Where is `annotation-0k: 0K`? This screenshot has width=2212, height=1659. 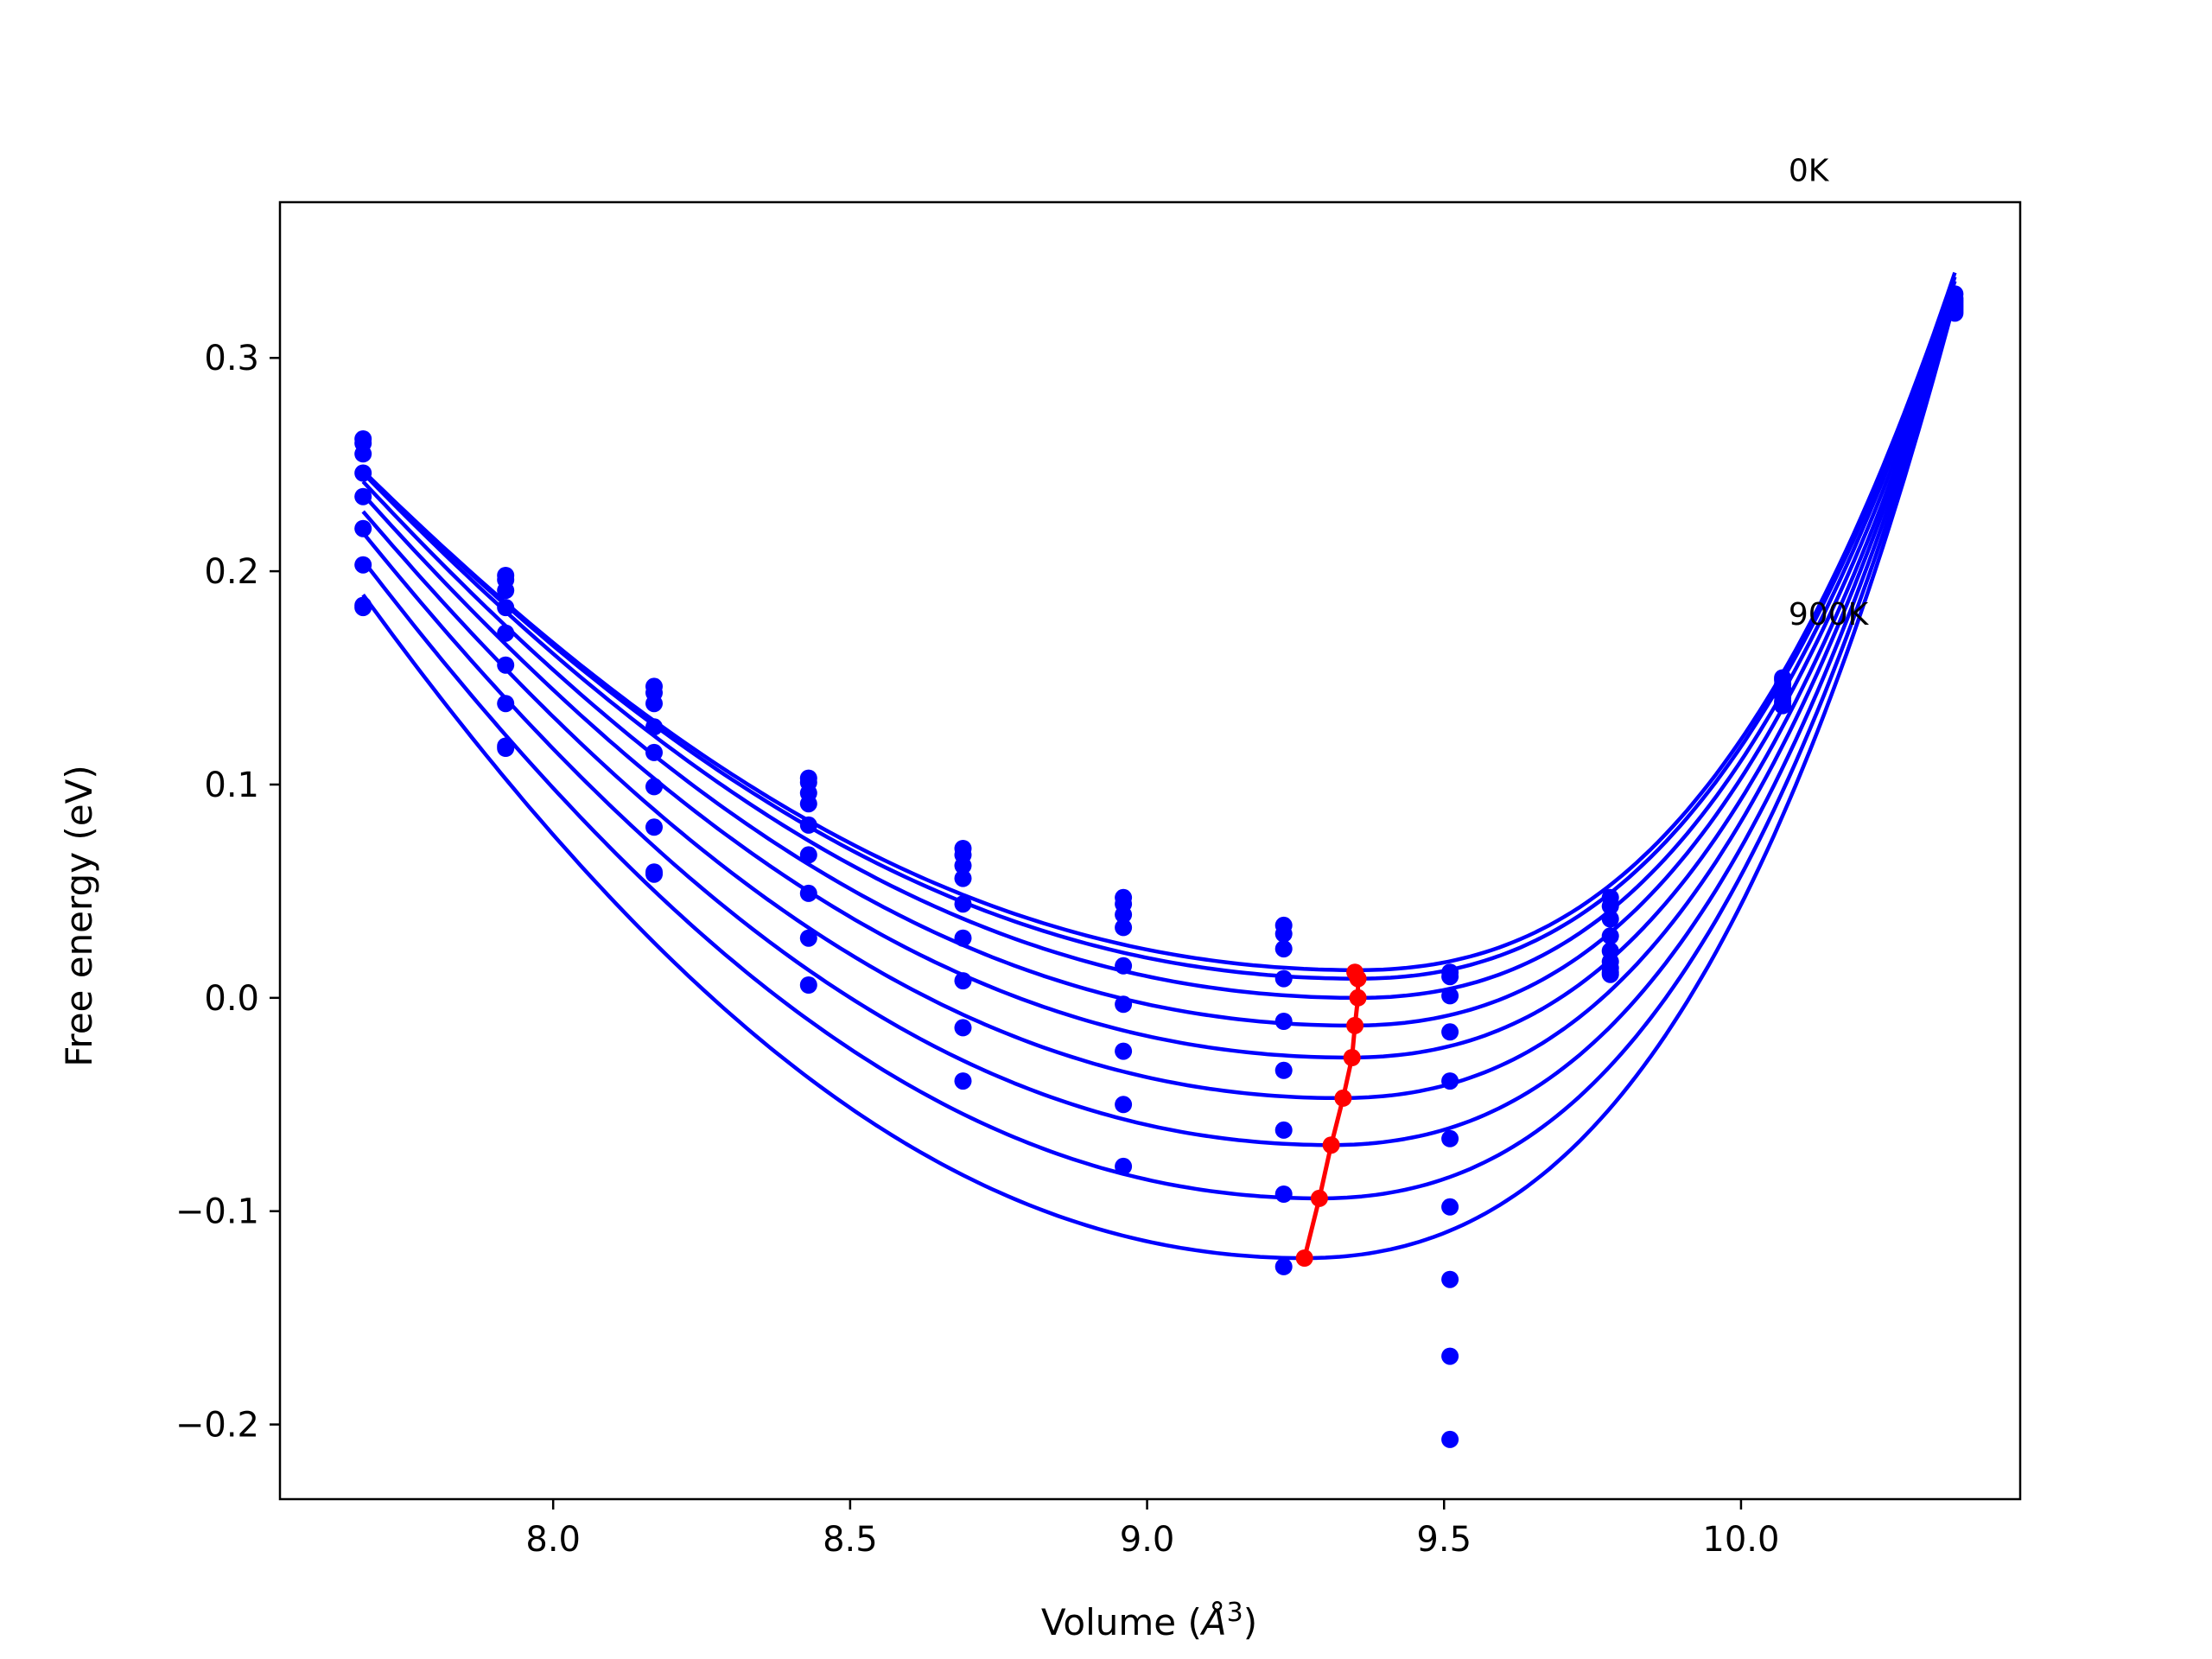 annotation-0k: 0K is located at coordinates (1809, 170).